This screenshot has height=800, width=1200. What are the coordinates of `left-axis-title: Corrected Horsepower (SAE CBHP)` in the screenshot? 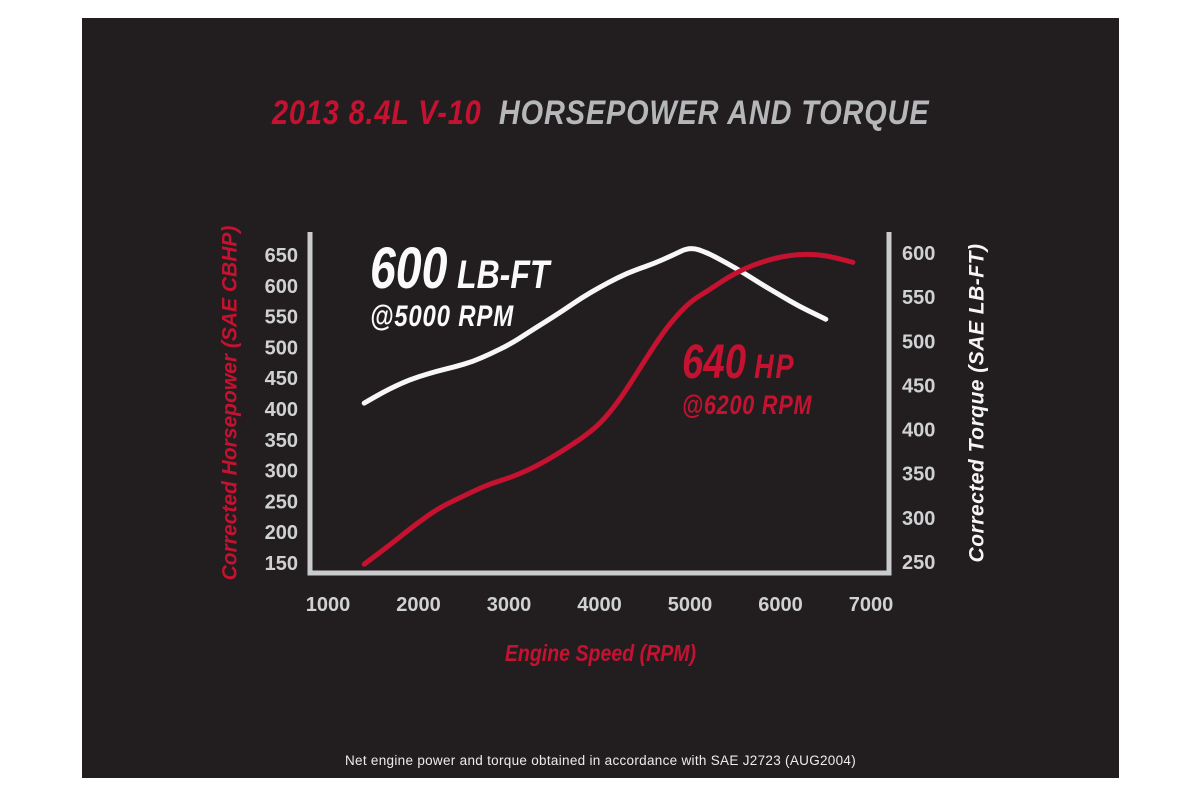 It's located at (230, 403).